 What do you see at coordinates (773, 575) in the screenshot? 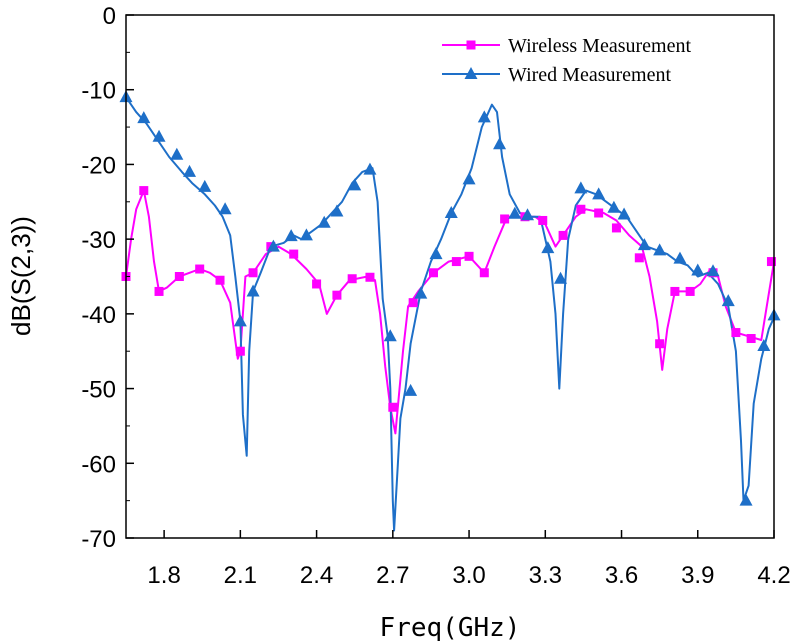
I see `x-tick-label: 4.2` at bounding box center [773, 575].